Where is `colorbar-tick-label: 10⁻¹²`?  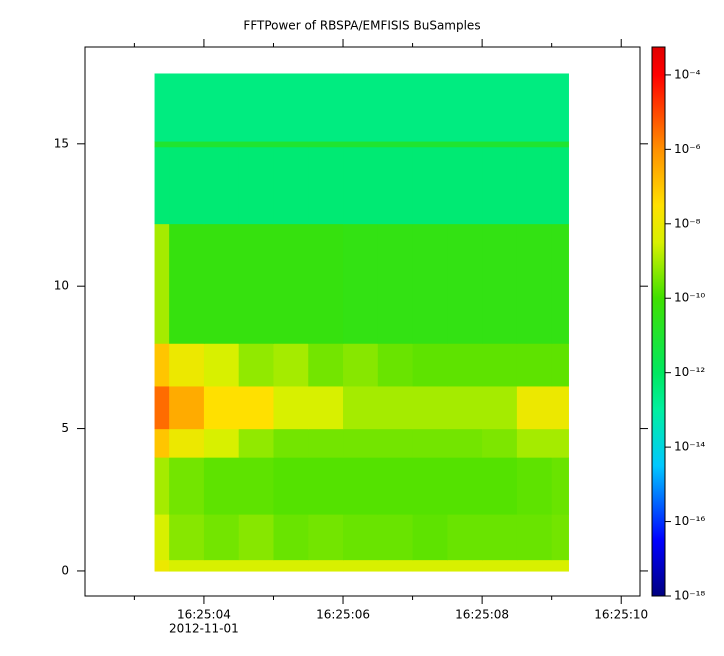 colorbar-tick-label: 10⁻¹² is located at coordinates (689, 372).